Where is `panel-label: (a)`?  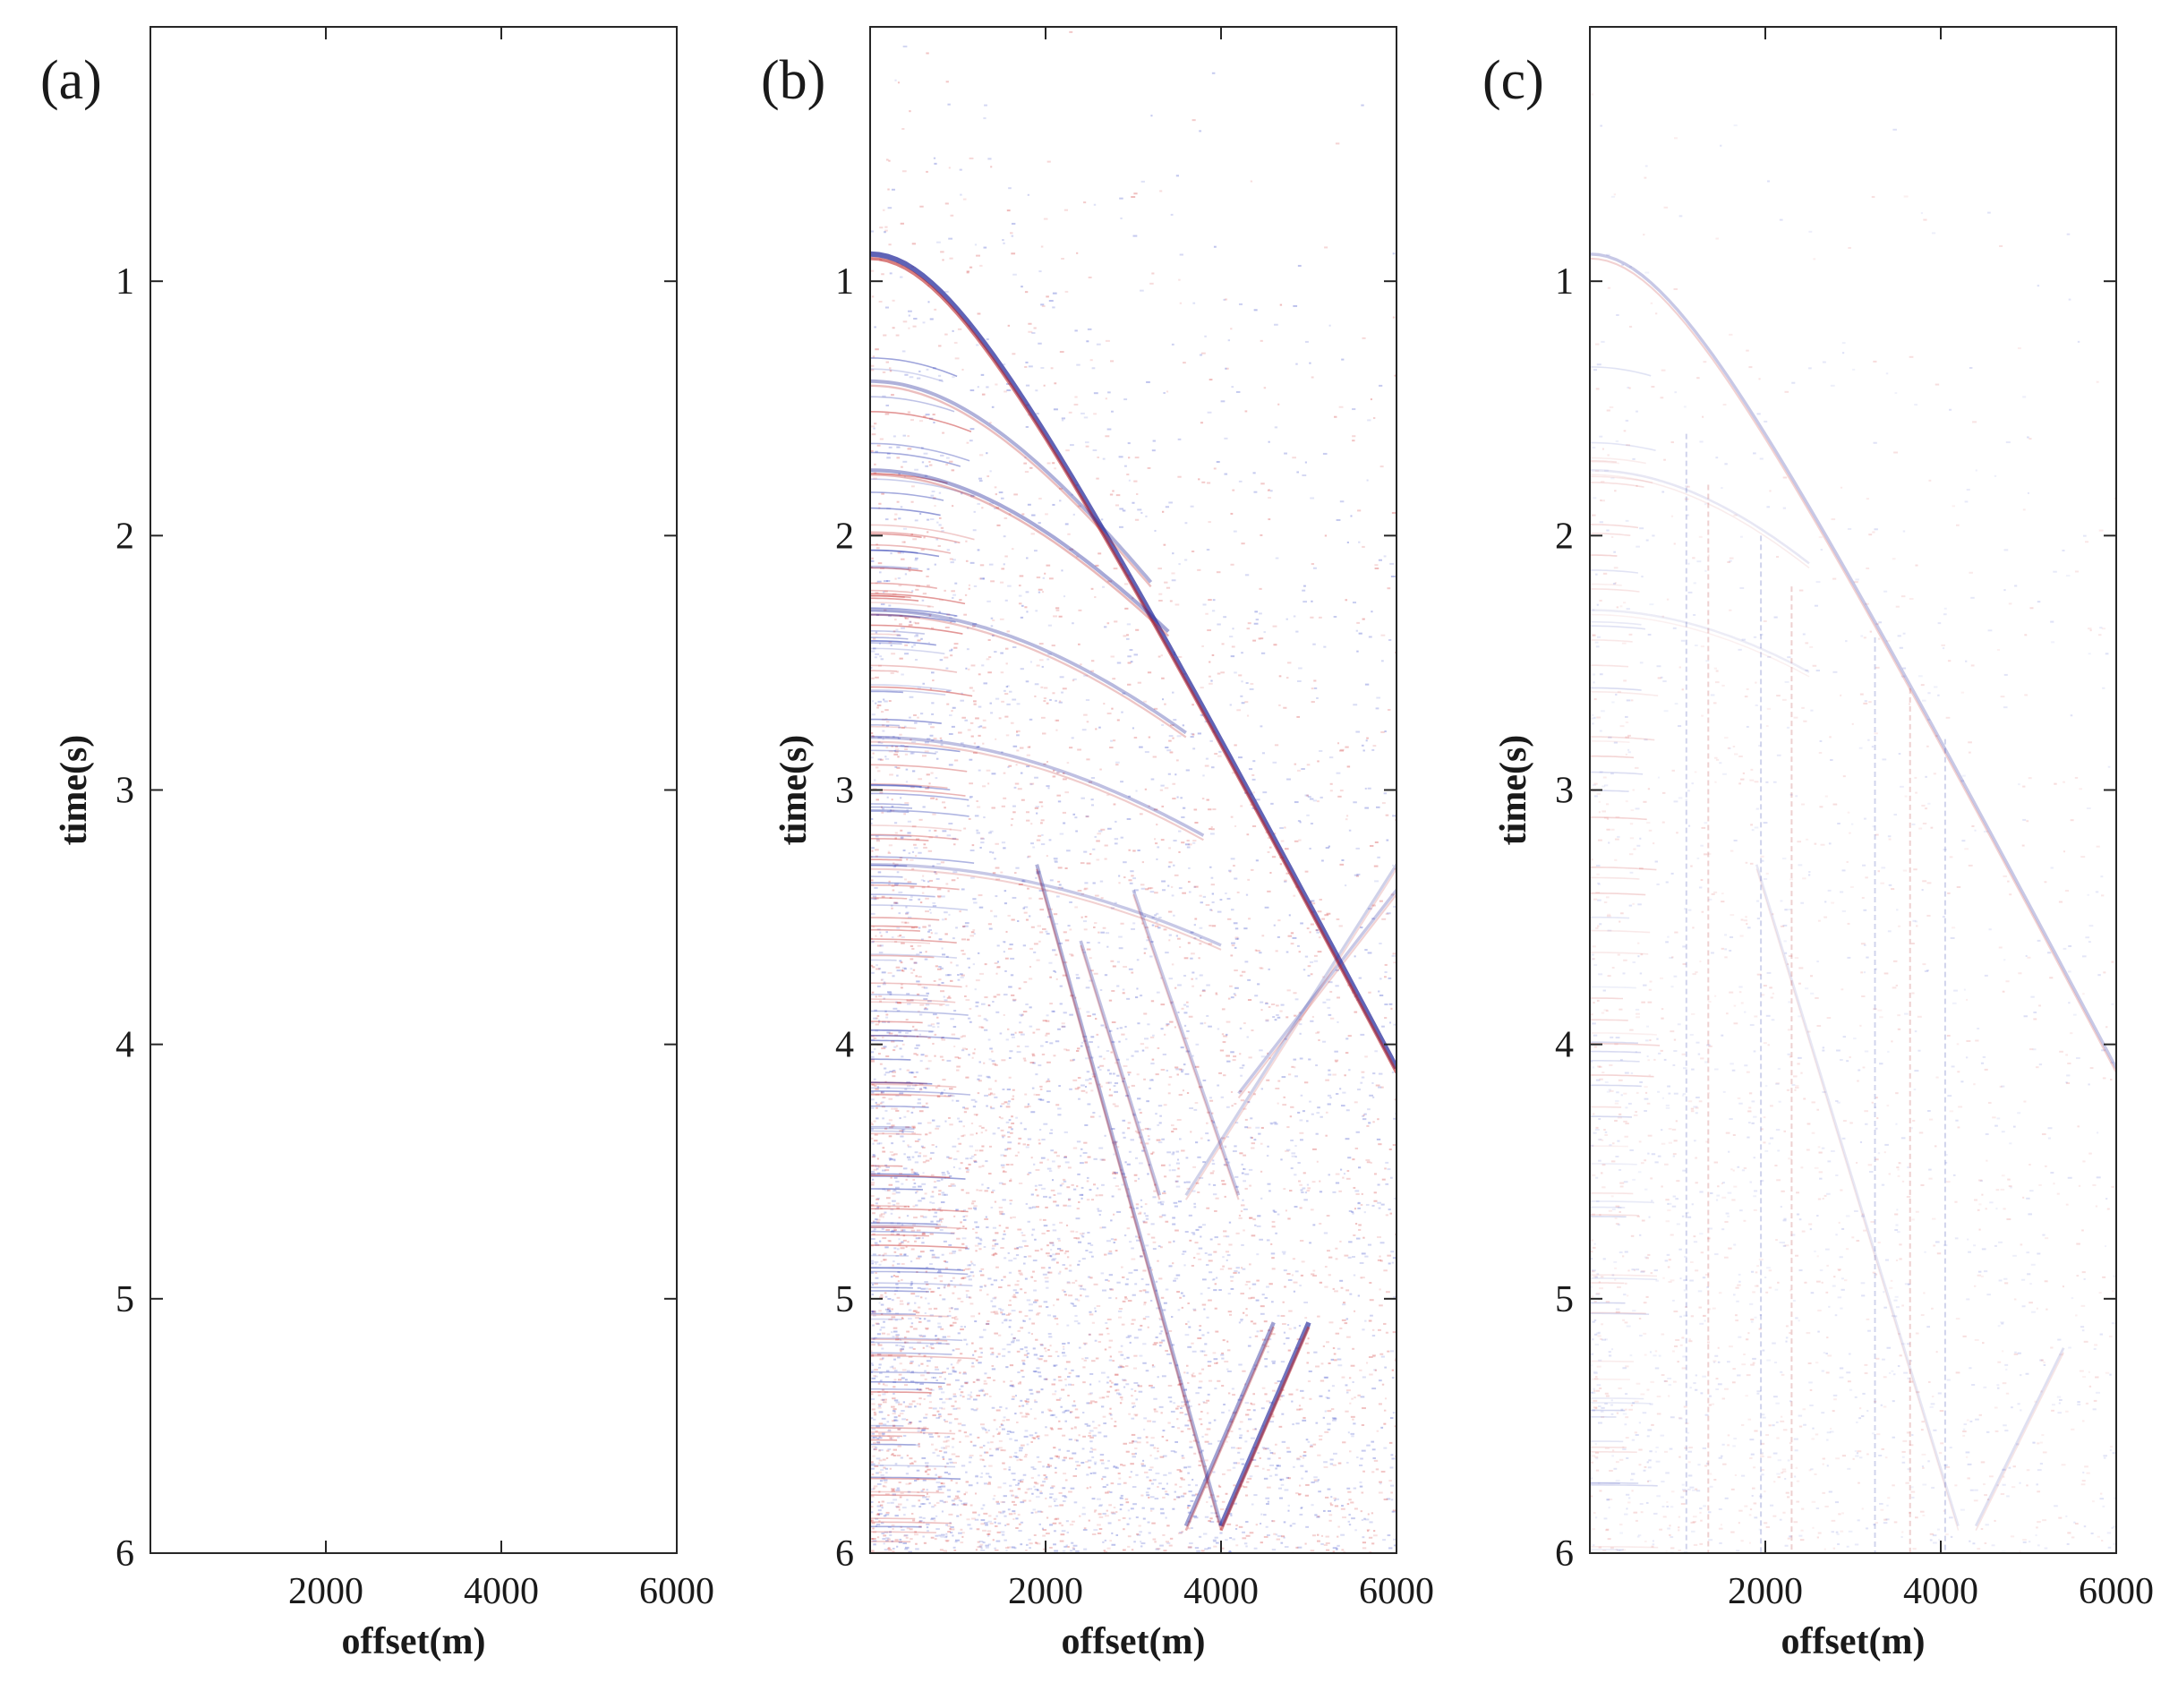
panel-label: (a) is located at coordinates (71, 80).